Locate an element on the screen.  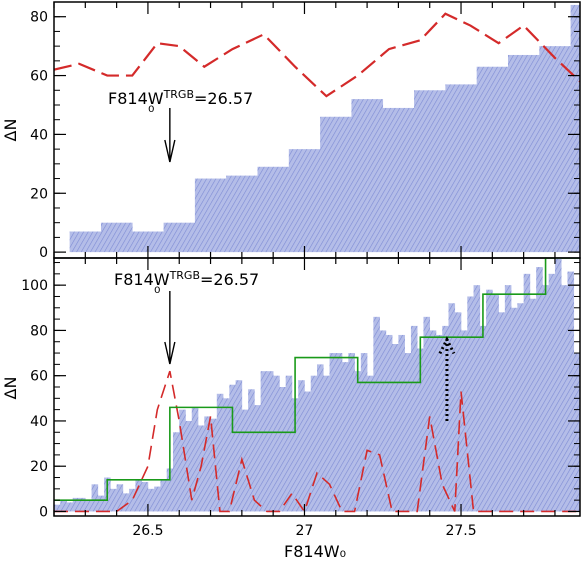
bottom-annotation-label: F814WTRGB=26.57 is located at coordinates (186, 279).